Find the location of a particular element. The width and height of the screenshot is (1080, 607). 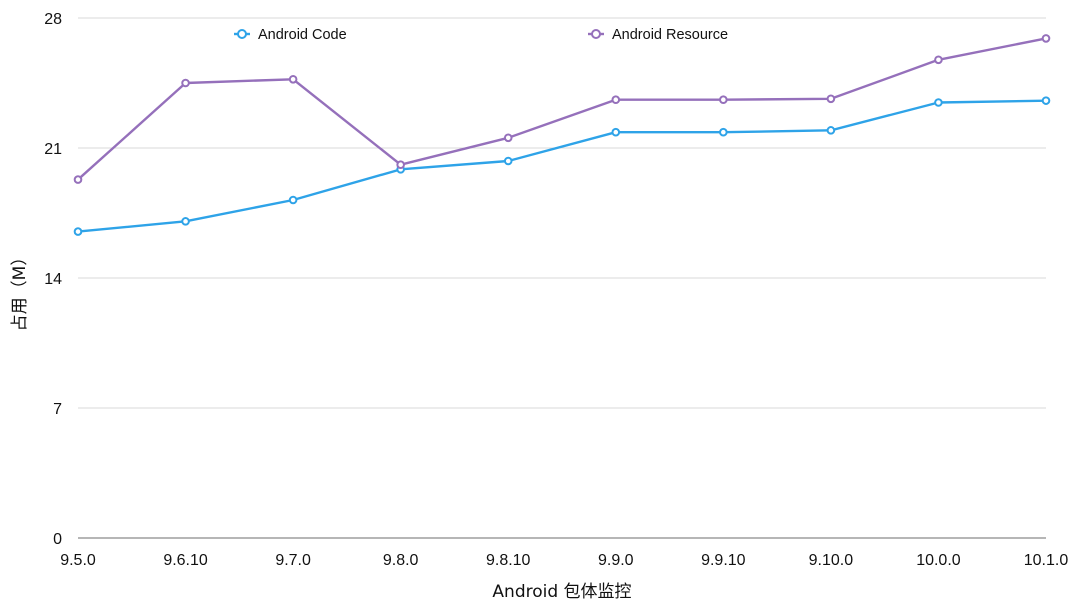

x-axis-title: Android 包体监控 is located at coordinates (561, 592).